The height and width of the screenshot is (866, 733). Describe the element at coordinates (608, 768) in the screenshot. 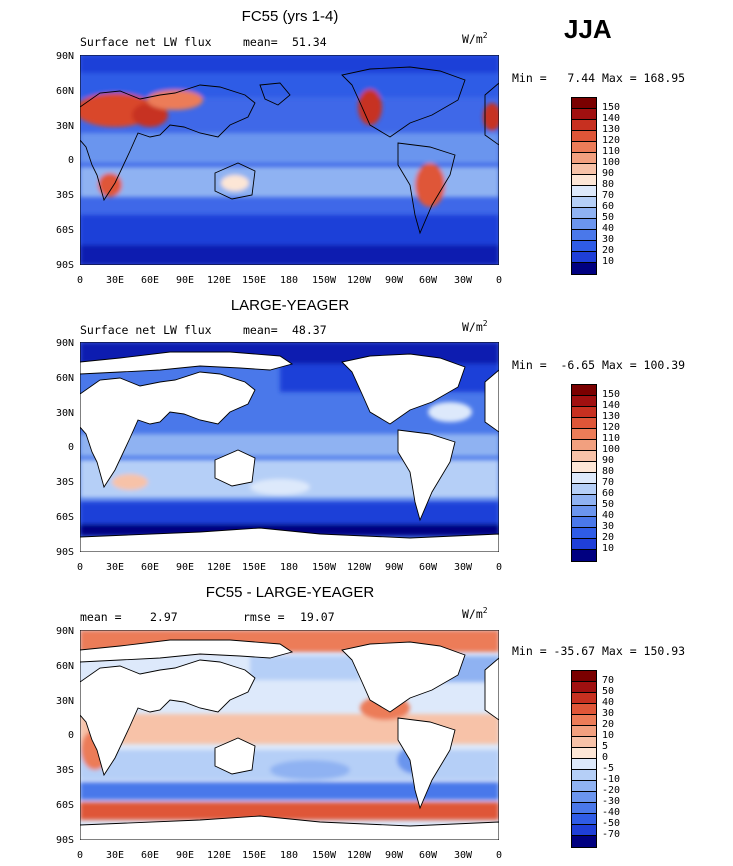

I see `legend-label: -5` at that location.